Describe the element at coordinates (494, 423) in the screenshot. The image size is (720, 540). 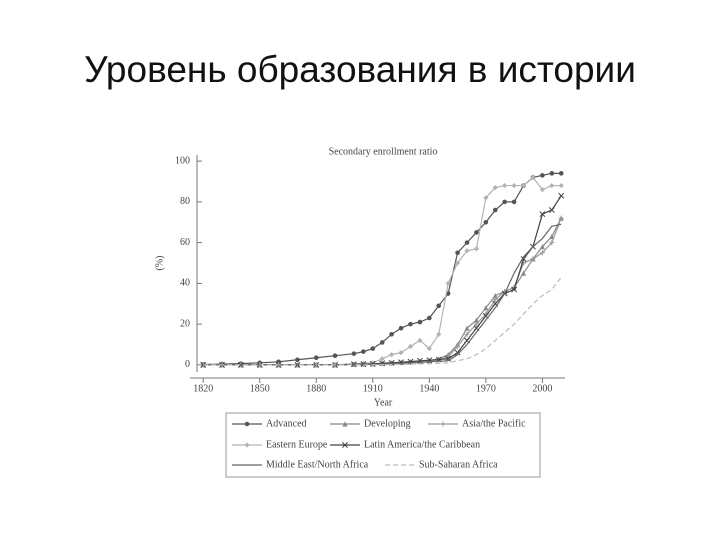
I see `legend-label: Asia/the Pacific` at that location.